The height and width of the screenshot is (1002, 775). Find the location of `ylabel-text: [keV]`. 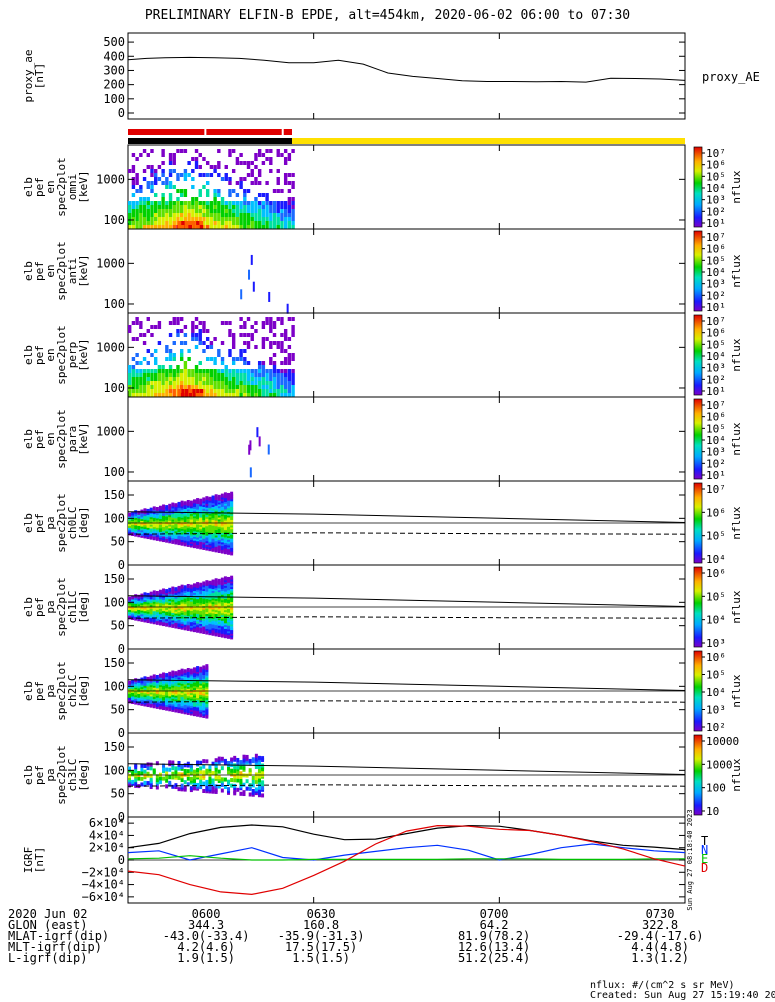

ylabel-text: [keV] is located at coordinates (83, 354).